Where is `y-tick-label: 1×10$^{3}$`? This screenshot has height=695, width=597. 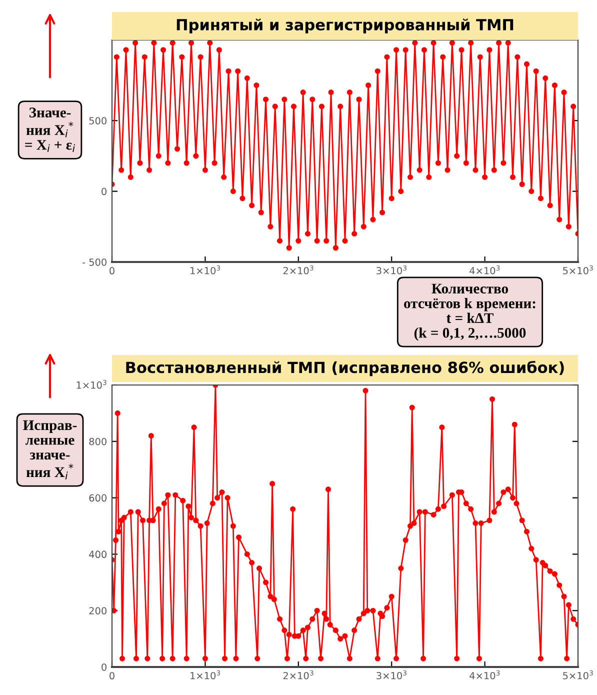
y-tick-label: 1×10$^{3}$ is located at coordinates (91, 384).